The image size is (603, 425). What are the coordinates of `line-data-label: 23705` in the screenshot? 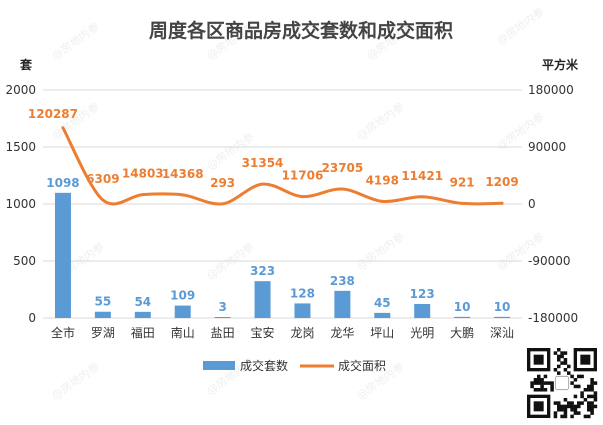 It's located at (343, 168).